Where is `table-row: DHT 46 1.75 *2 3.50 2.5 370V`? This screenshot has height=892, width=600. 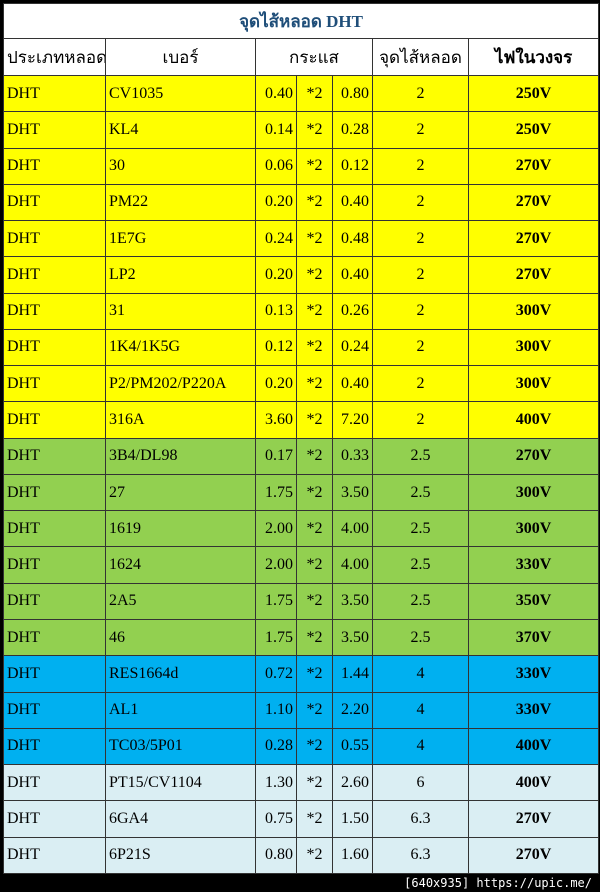 table-row: DHT 46 1.75 *2 3.50 2.5 370V is located at coordinates (301, 637).